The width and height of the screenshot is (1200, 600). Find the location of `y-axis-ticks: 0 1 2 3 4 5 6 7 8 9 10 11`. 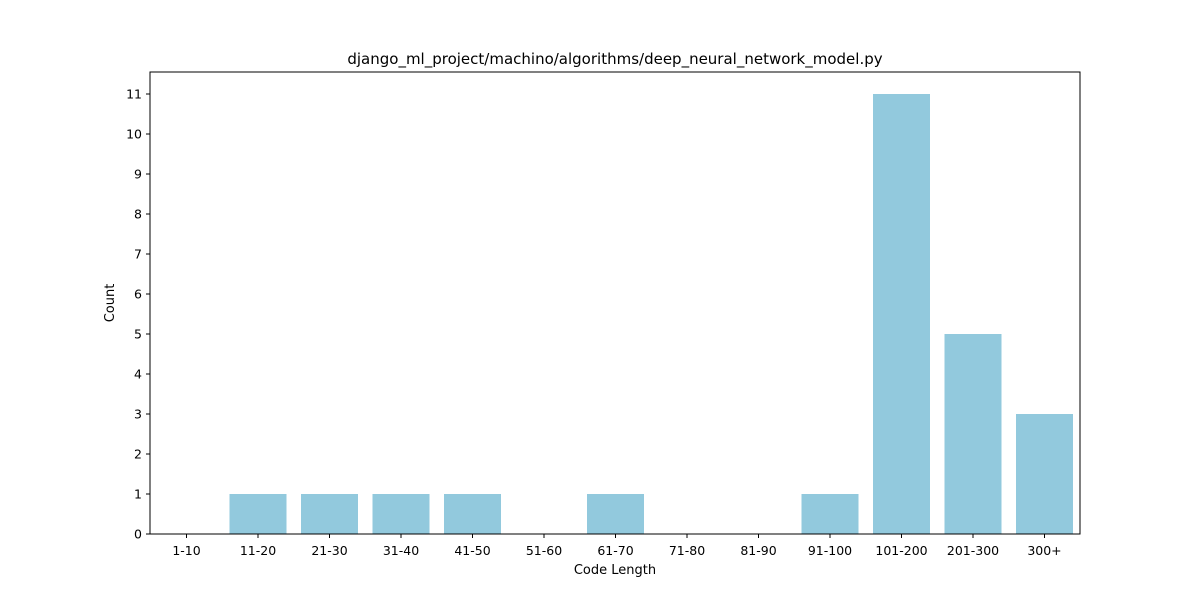

y-axis-ticks: 0 1 2 3 4 5 6 7 8 9 10 11 is located at coordinates (138, 314).